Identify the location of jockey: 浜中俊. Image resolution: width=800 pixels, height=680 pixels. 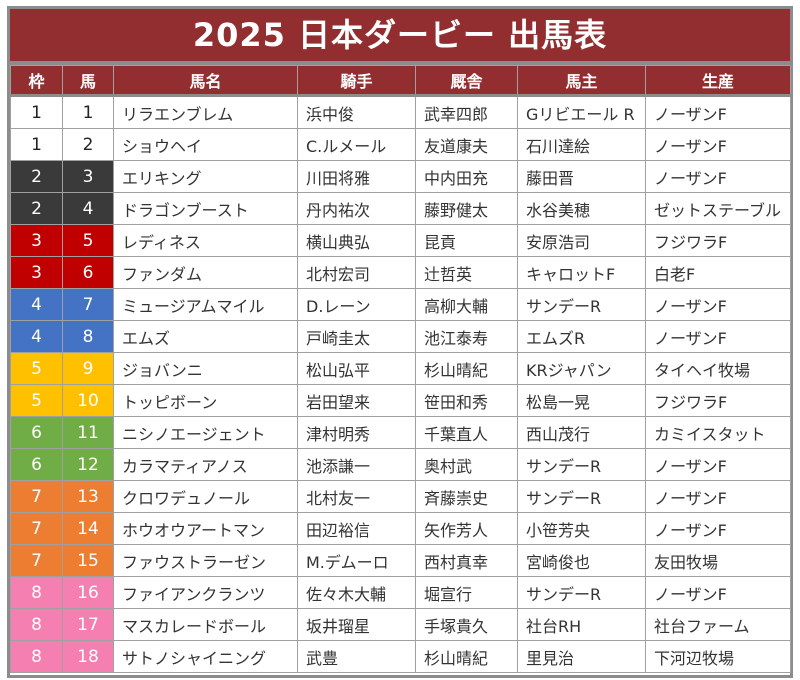
(356, 111).